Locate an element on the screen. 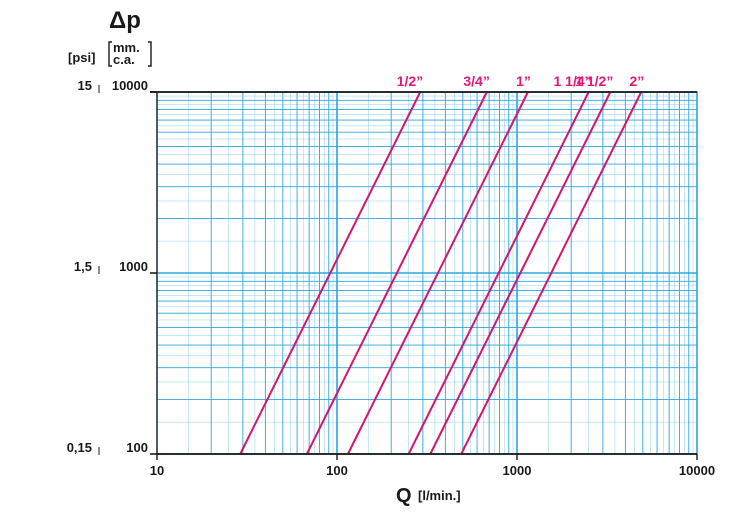  series-label: 1 1/4” is located at coordinates (572, 81).